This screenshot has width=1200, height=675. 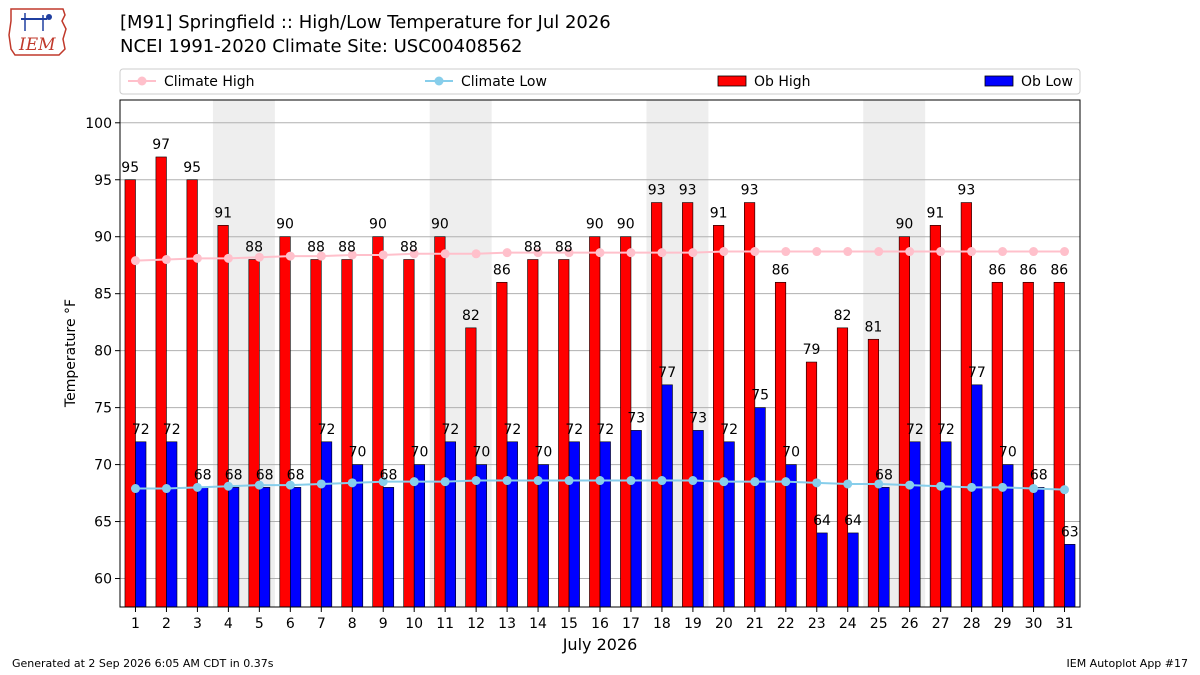 I want to click on x-tick-label: 20, so click(x=724, y=624).